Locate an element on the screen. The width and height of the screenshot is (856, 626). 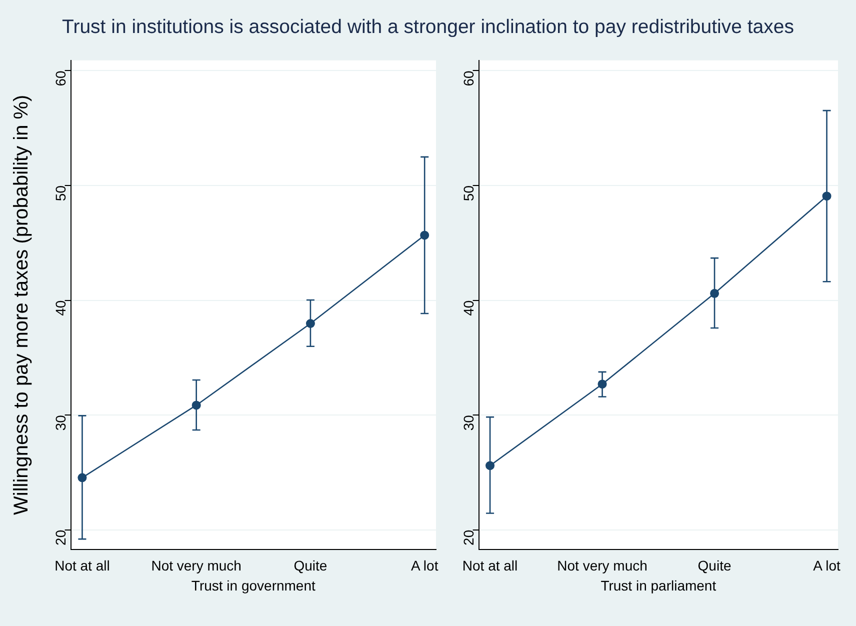
chart-title: Trust in institutions is associated with a stronger inclination to pay redistributive taxes is located at coordinates (428, 27).